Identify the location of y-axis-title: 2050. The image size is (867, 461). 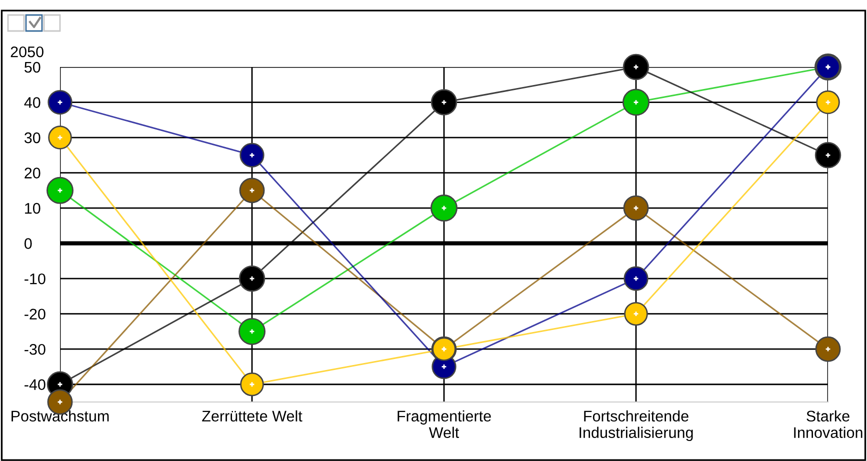
(27, 52).